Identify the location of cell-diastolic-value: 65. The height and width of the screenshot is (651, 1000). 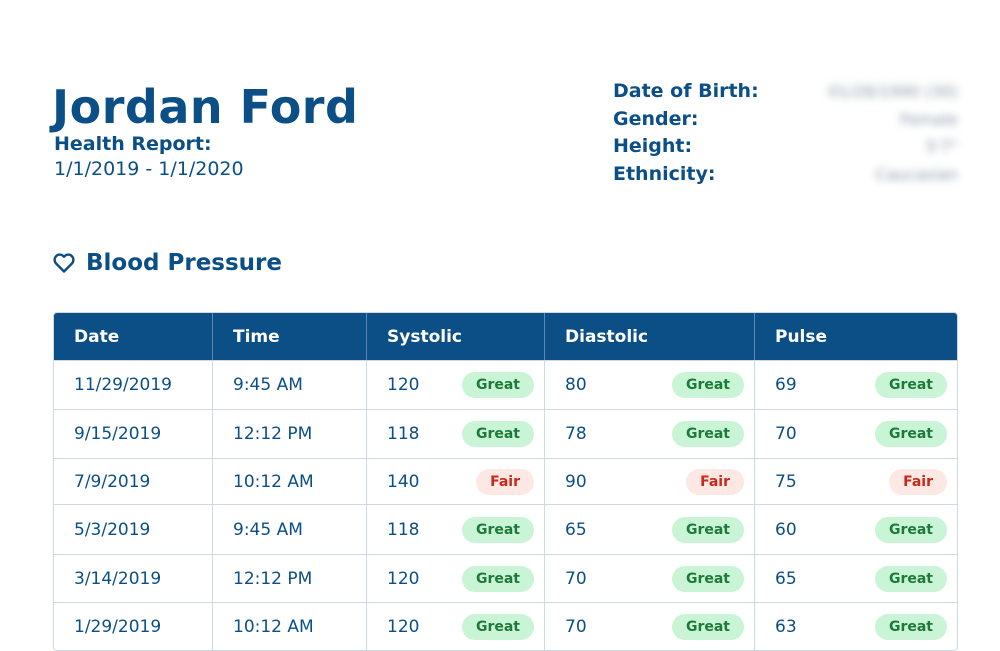
(576, 529).